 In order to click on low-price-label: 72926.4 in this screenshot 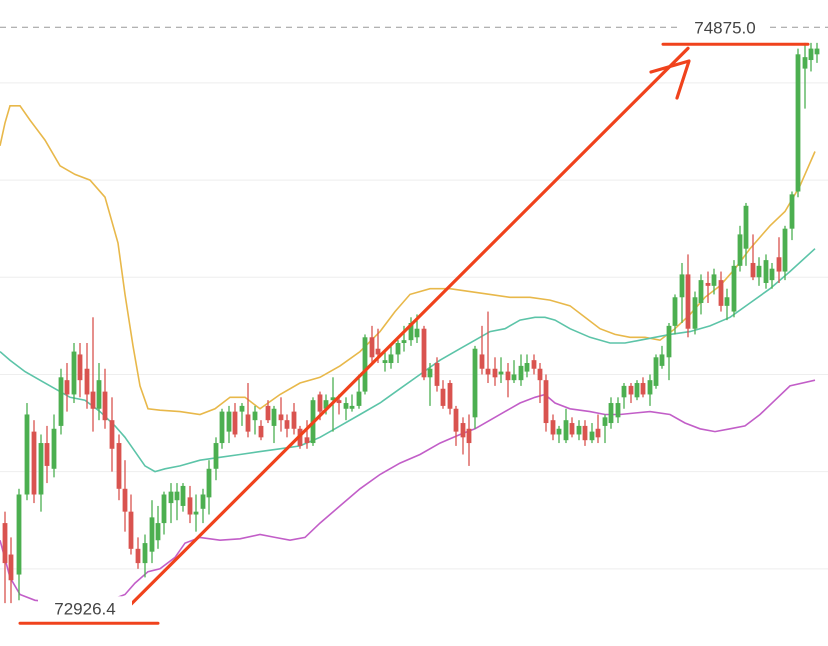, I will do `click(84, 608)`.